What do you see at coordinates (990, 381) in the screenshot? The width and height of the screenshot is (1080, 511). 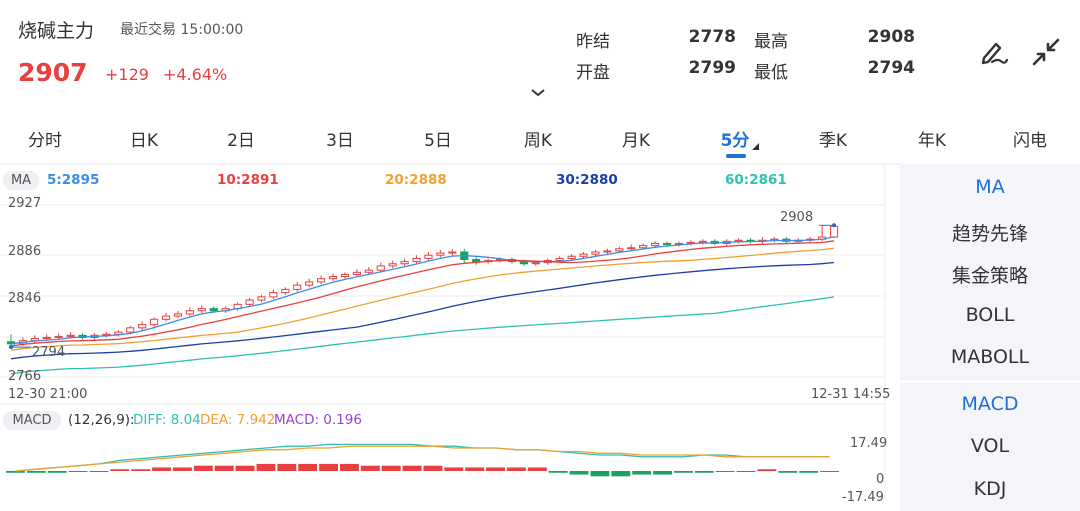 I see `indicator-panel-divider` at bounding box center [990, 381].